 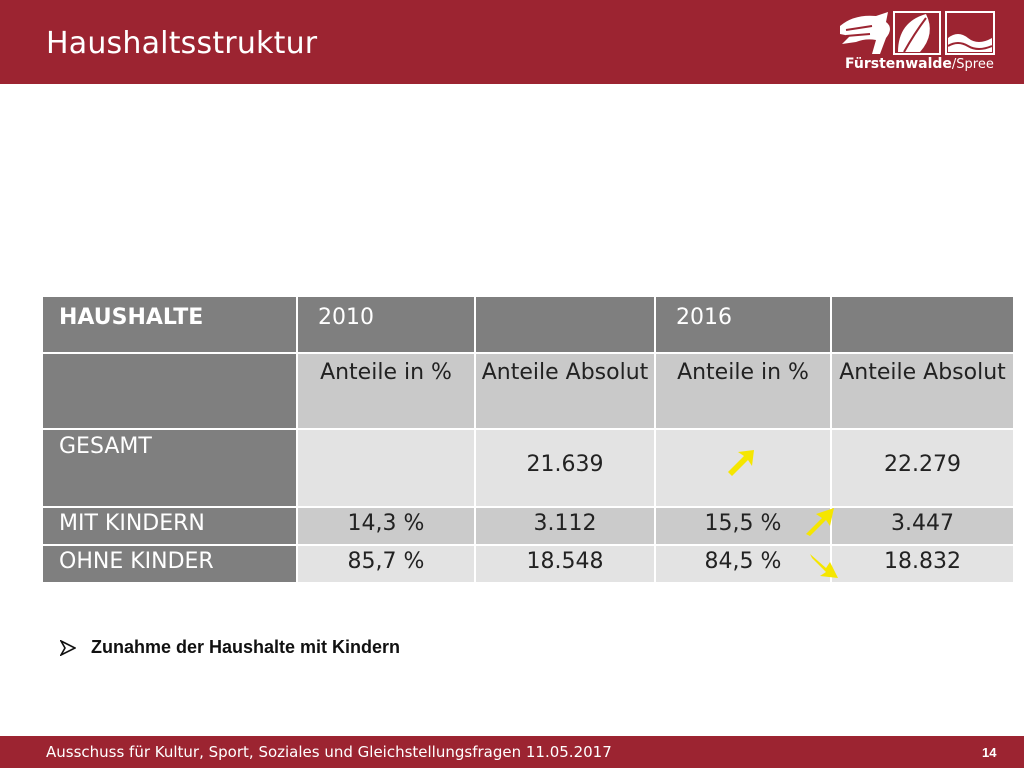 I want to click on cell-absolute-2016: 18.832, so click(x=923, y=564).